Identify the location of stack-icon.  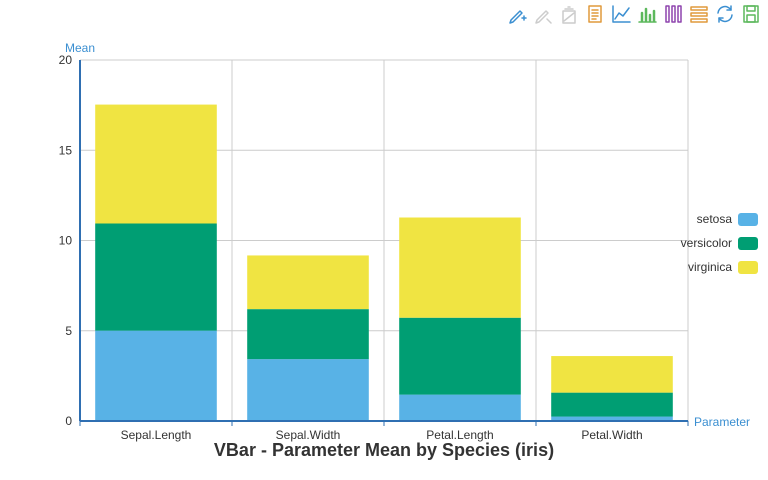
(673, 14).